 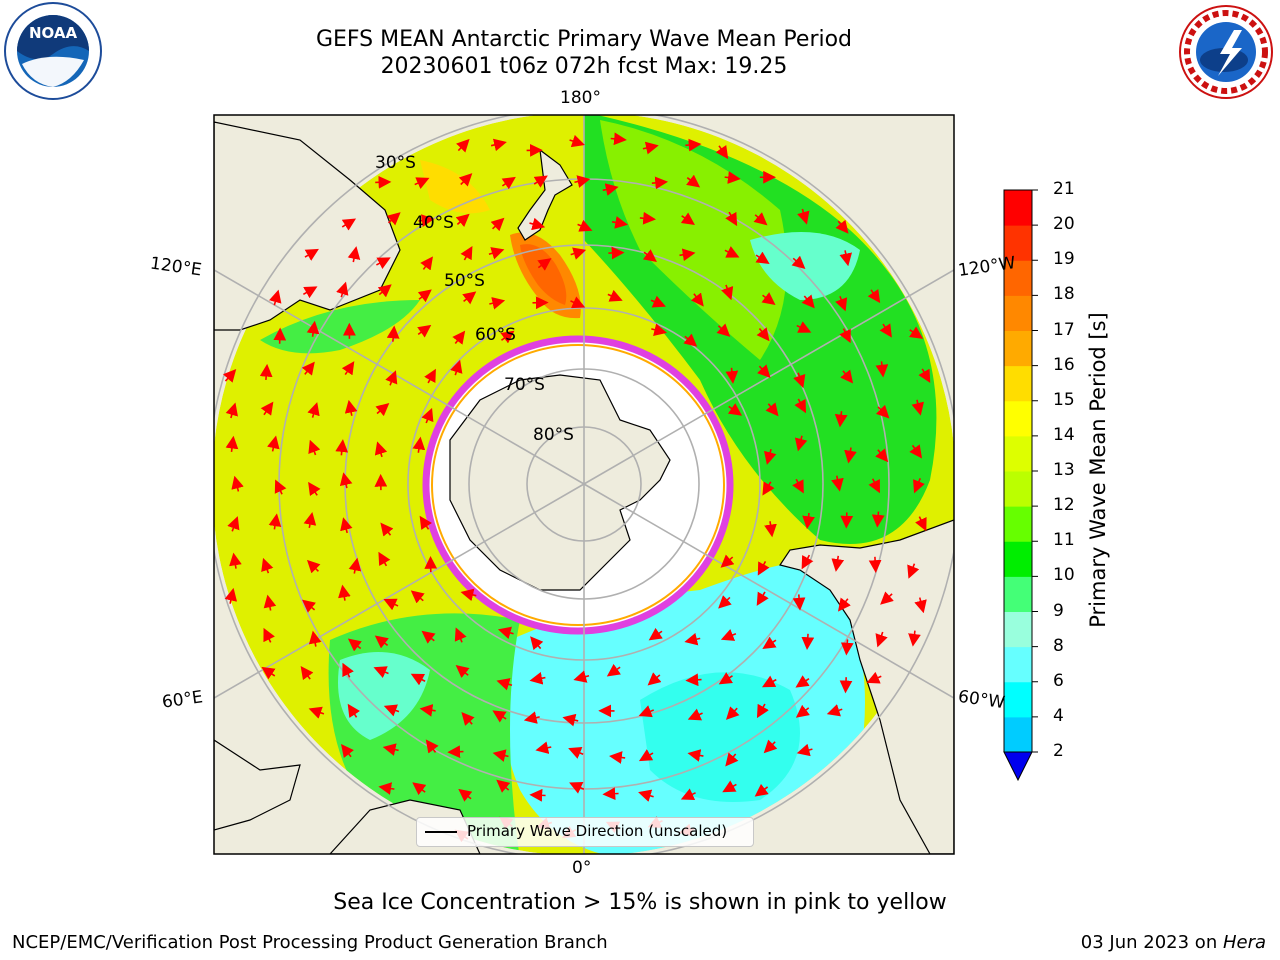 I want to click on australia-landmass, so click(x=307, y=226).